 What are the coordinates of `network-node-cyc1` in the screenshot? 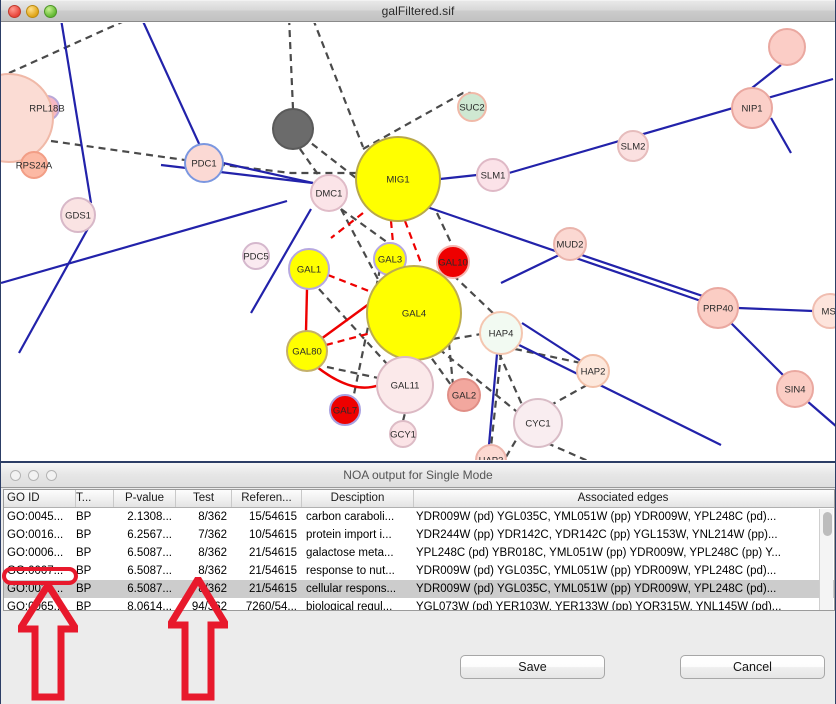 It's located at (538, 423).